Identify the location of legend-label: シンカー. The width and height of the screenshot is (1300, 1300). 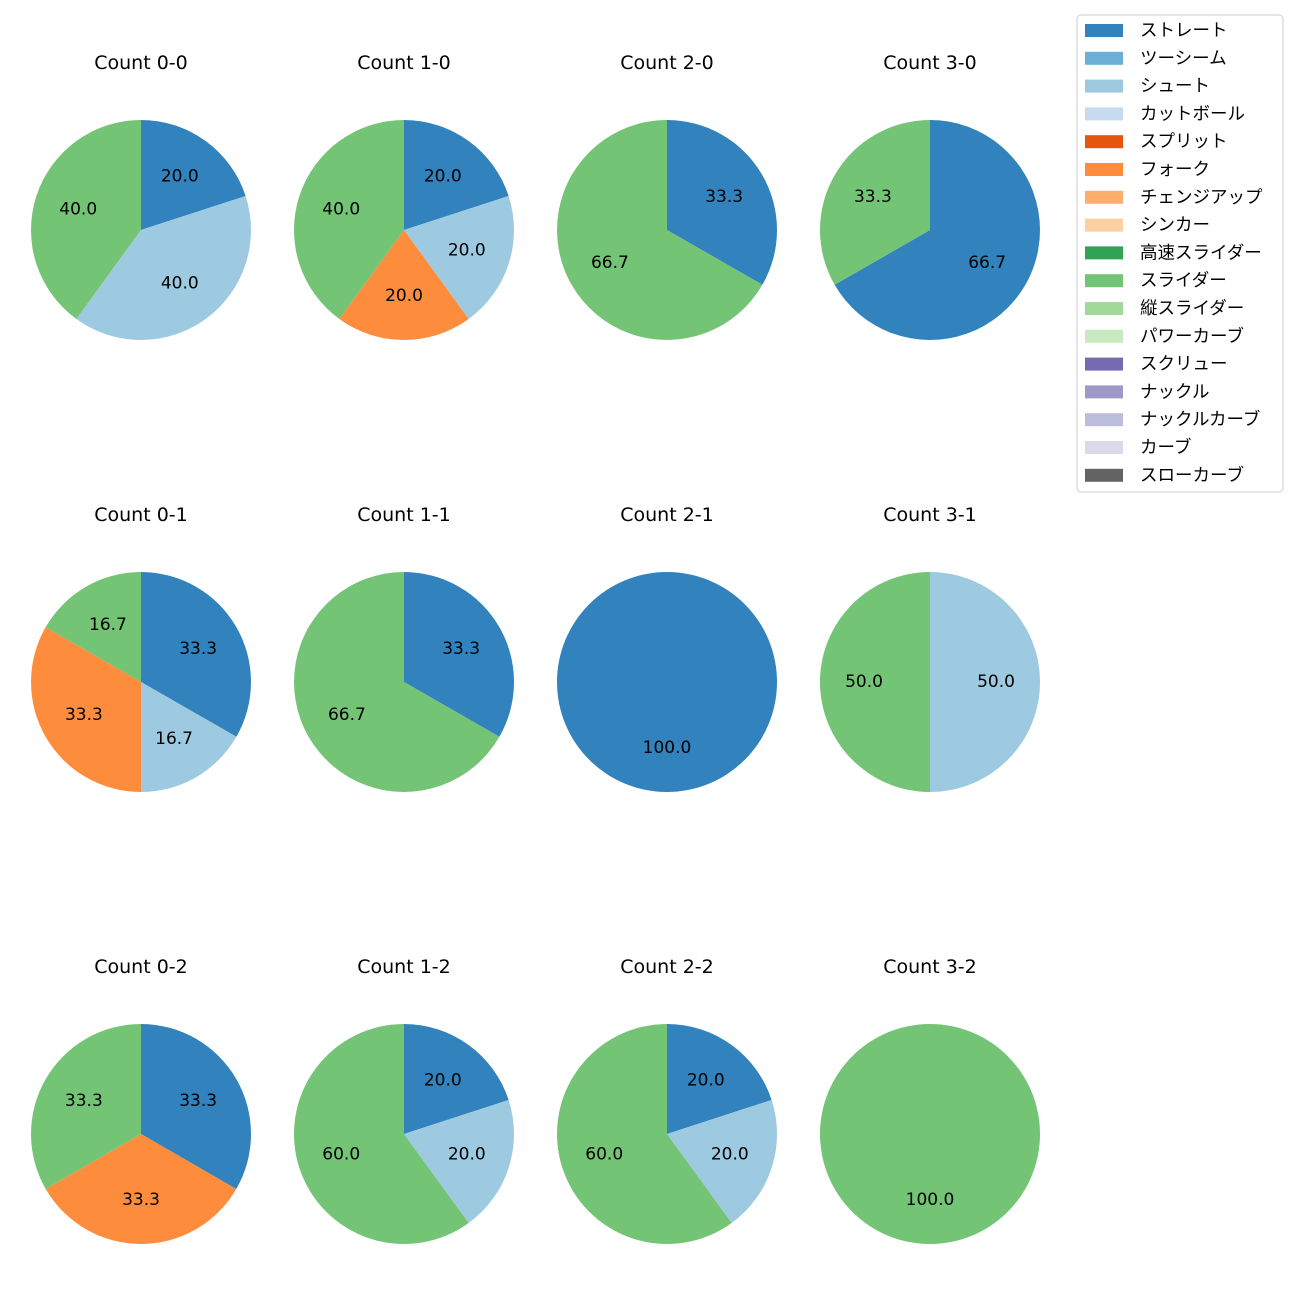
(1175, 226).